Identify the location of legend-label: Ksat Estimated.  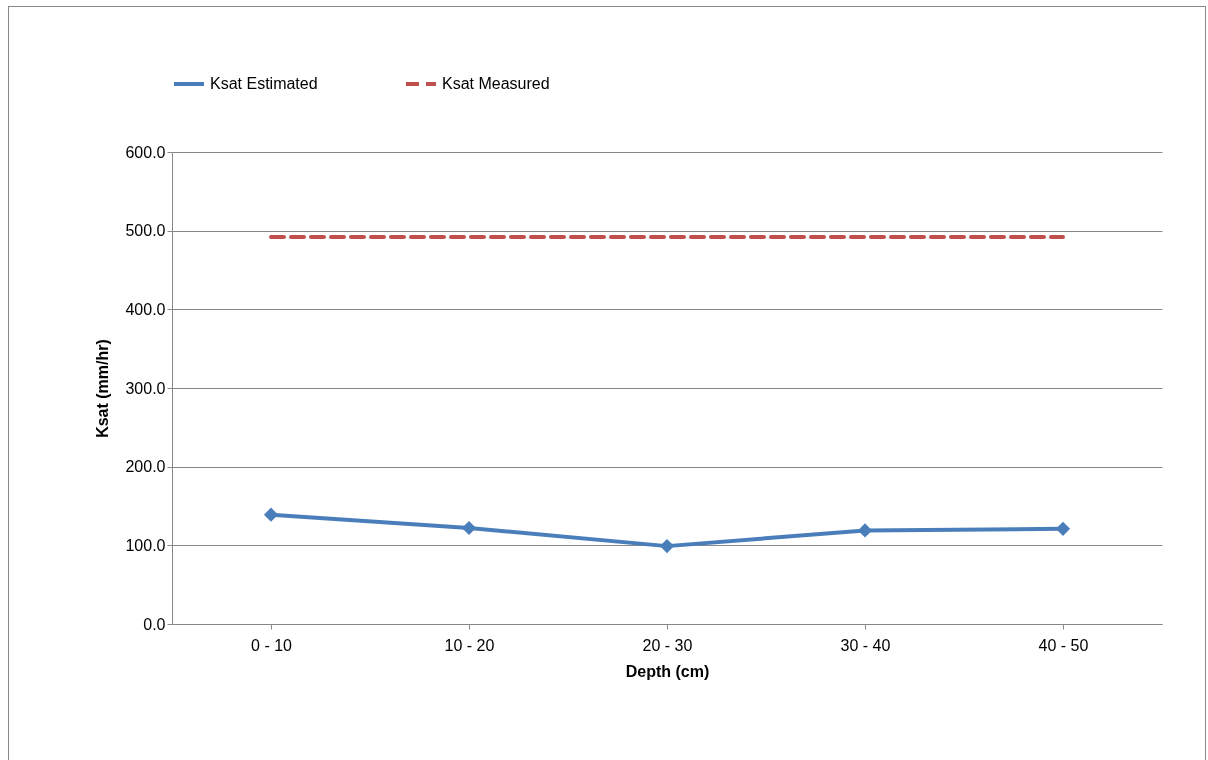
(264, 83).